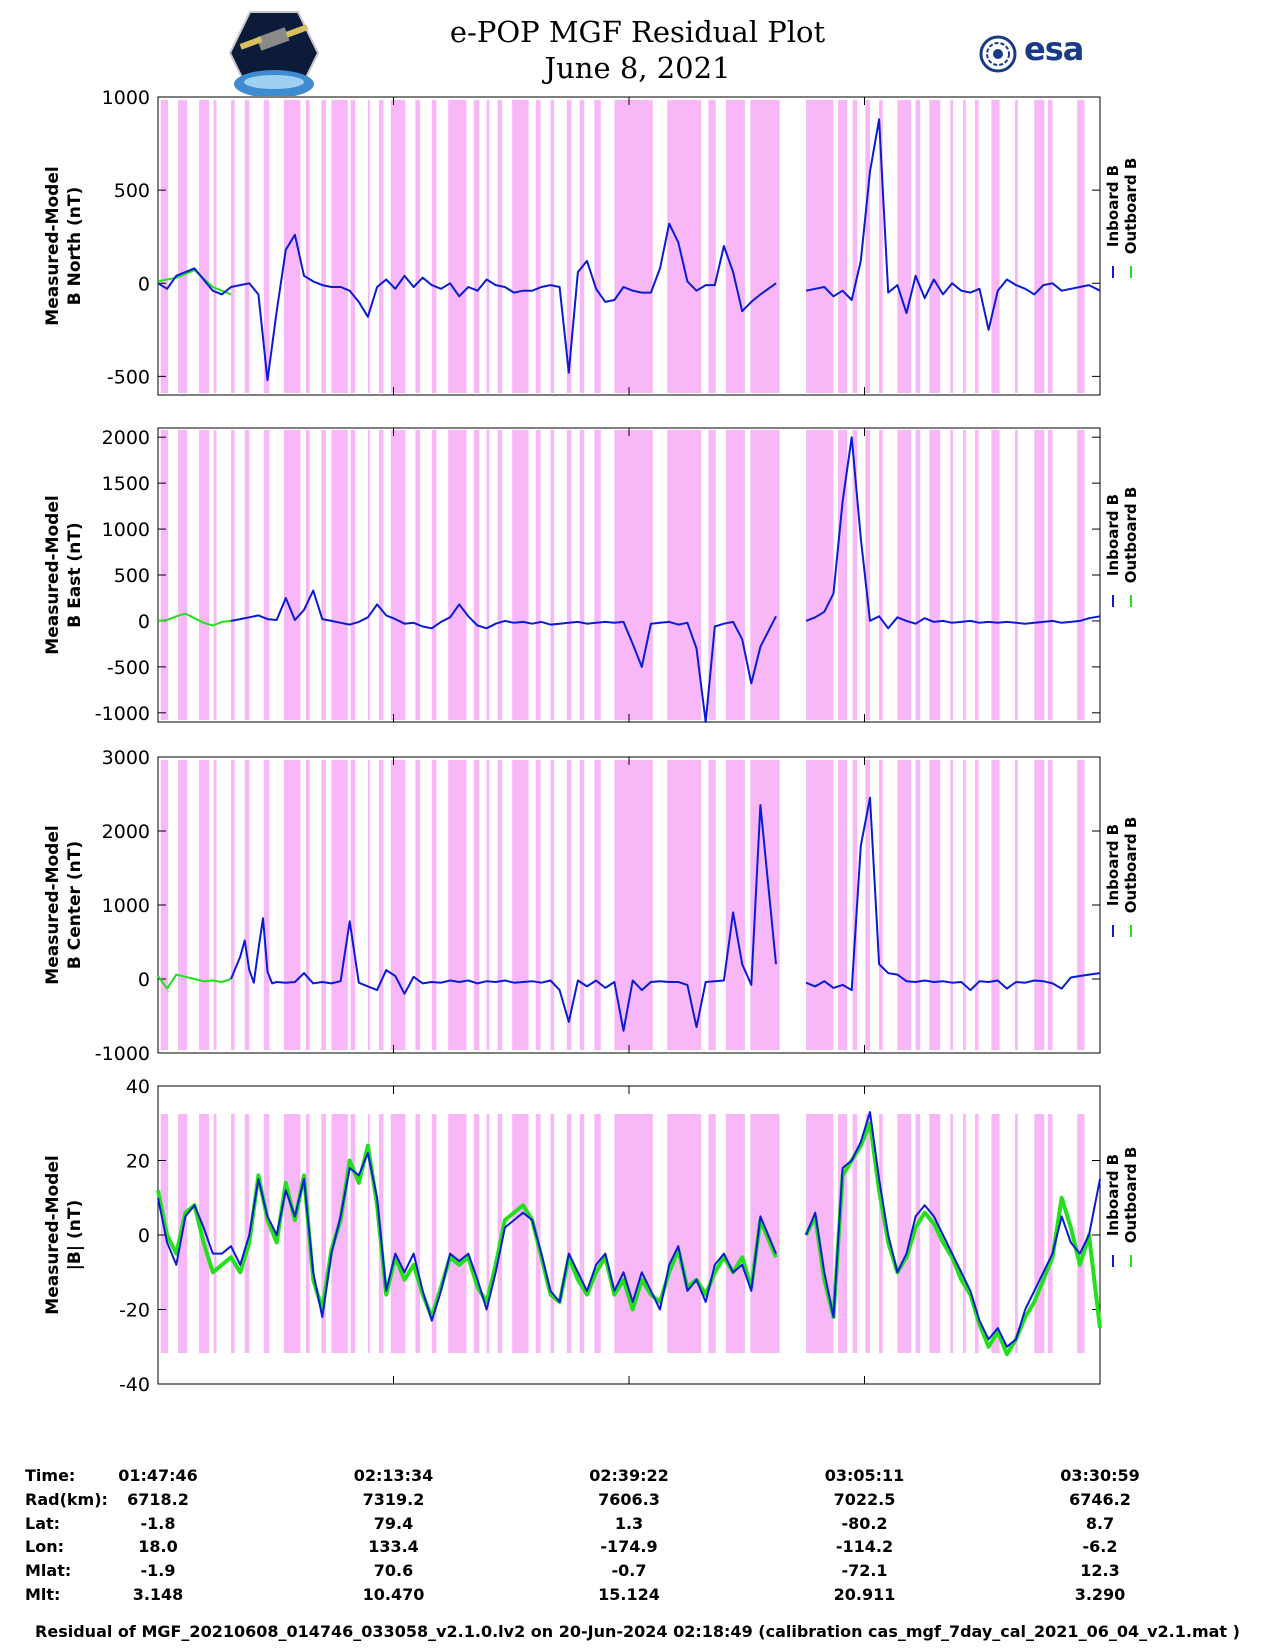  What do you see at coordinates (64, 1234) in the screenshot?
I see `y-axis-label: Measured-Model |B| (nT)` at bounding box center [64, 1234].